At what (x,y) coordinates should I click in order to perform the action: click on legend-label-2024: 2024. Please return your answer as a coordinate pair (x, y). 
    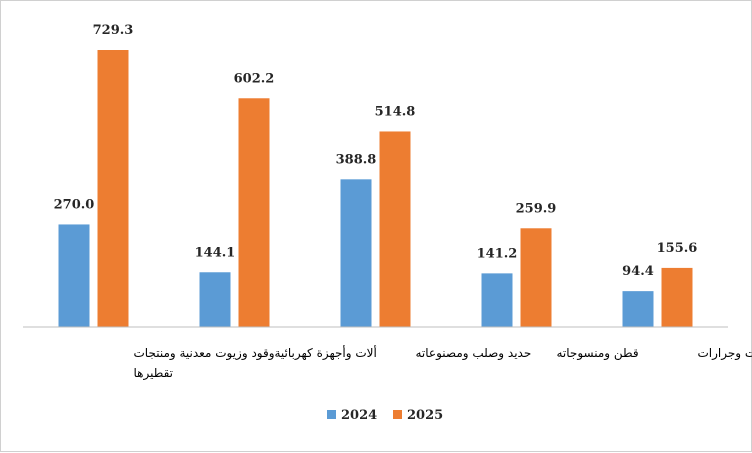
    Looking at the image, I should click on (359, 415).